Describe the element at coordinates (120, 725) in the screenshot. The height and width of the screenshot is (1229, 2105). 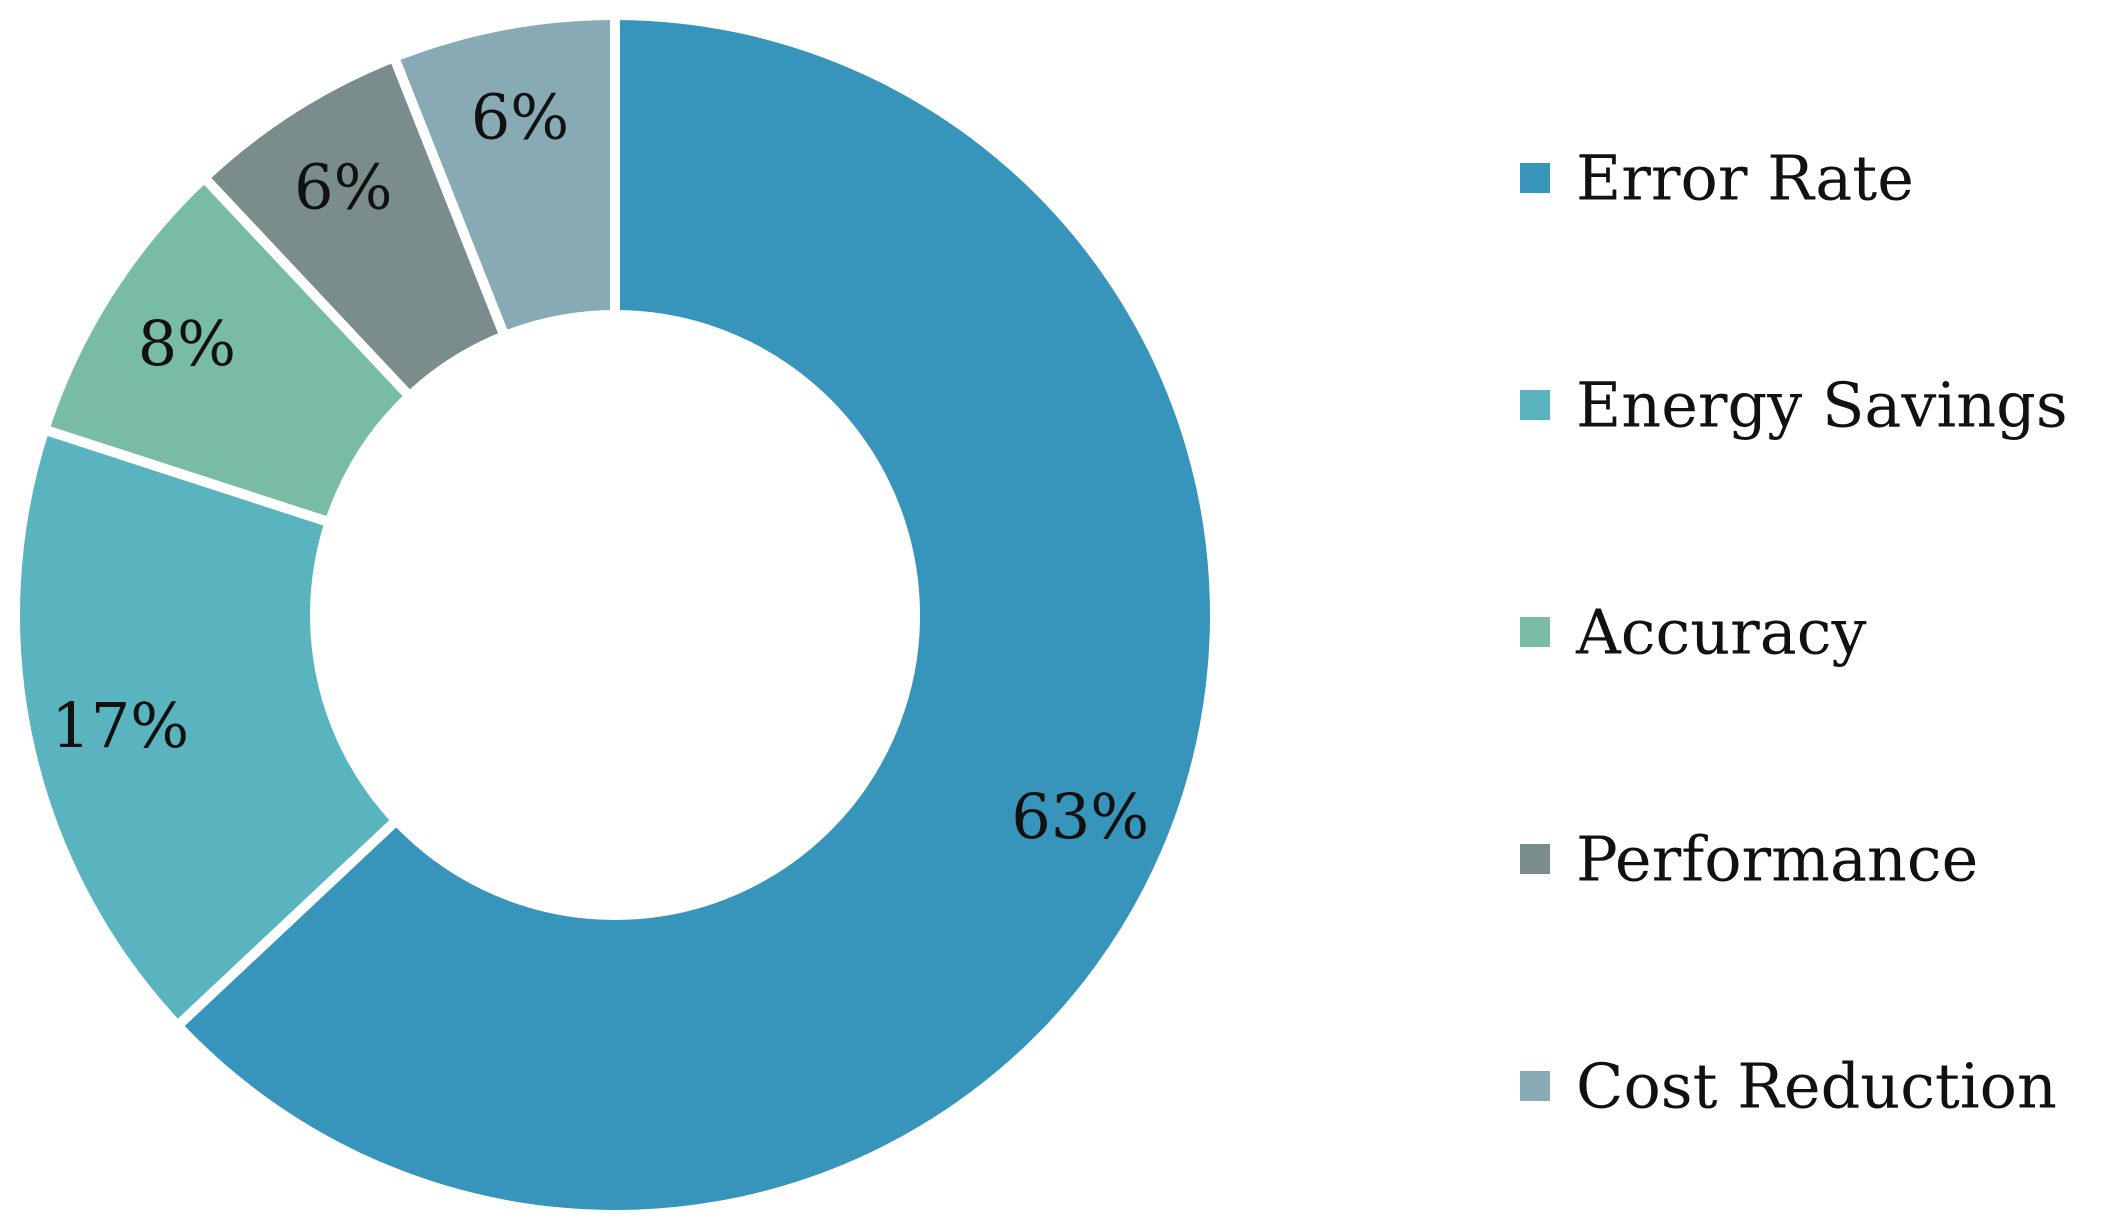
I see `slice-label-energy-savings: 17%` at that location.